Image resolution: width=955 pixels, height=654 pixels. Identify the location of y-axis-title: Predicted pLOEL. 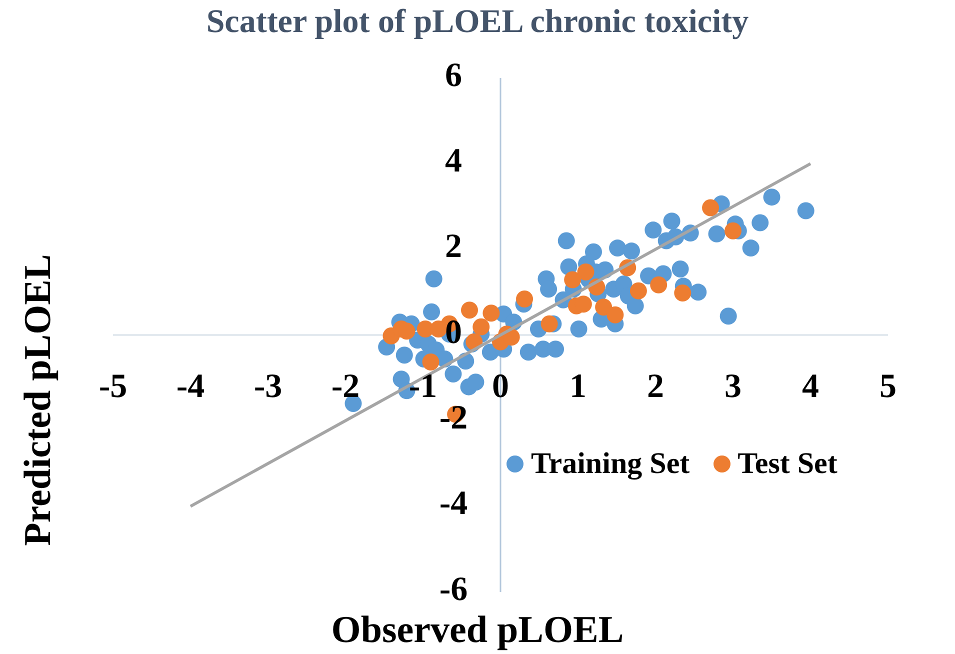
(38, 400).